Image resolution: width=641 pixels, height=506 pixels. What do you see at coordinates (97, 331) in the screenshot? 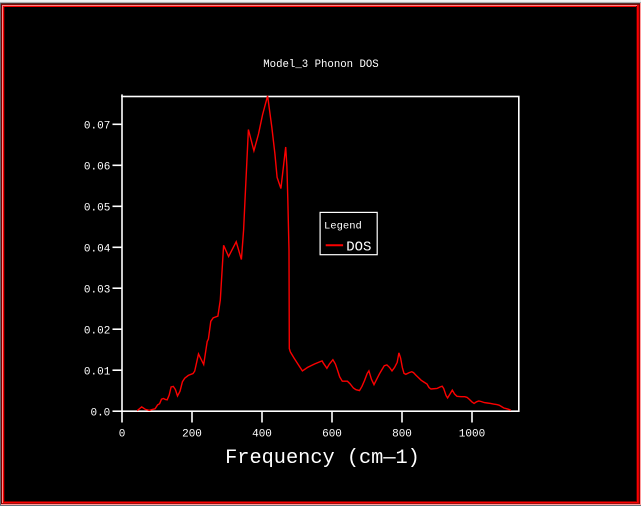
I see `svg-text: 0.02` at bounding box center [97, 331].